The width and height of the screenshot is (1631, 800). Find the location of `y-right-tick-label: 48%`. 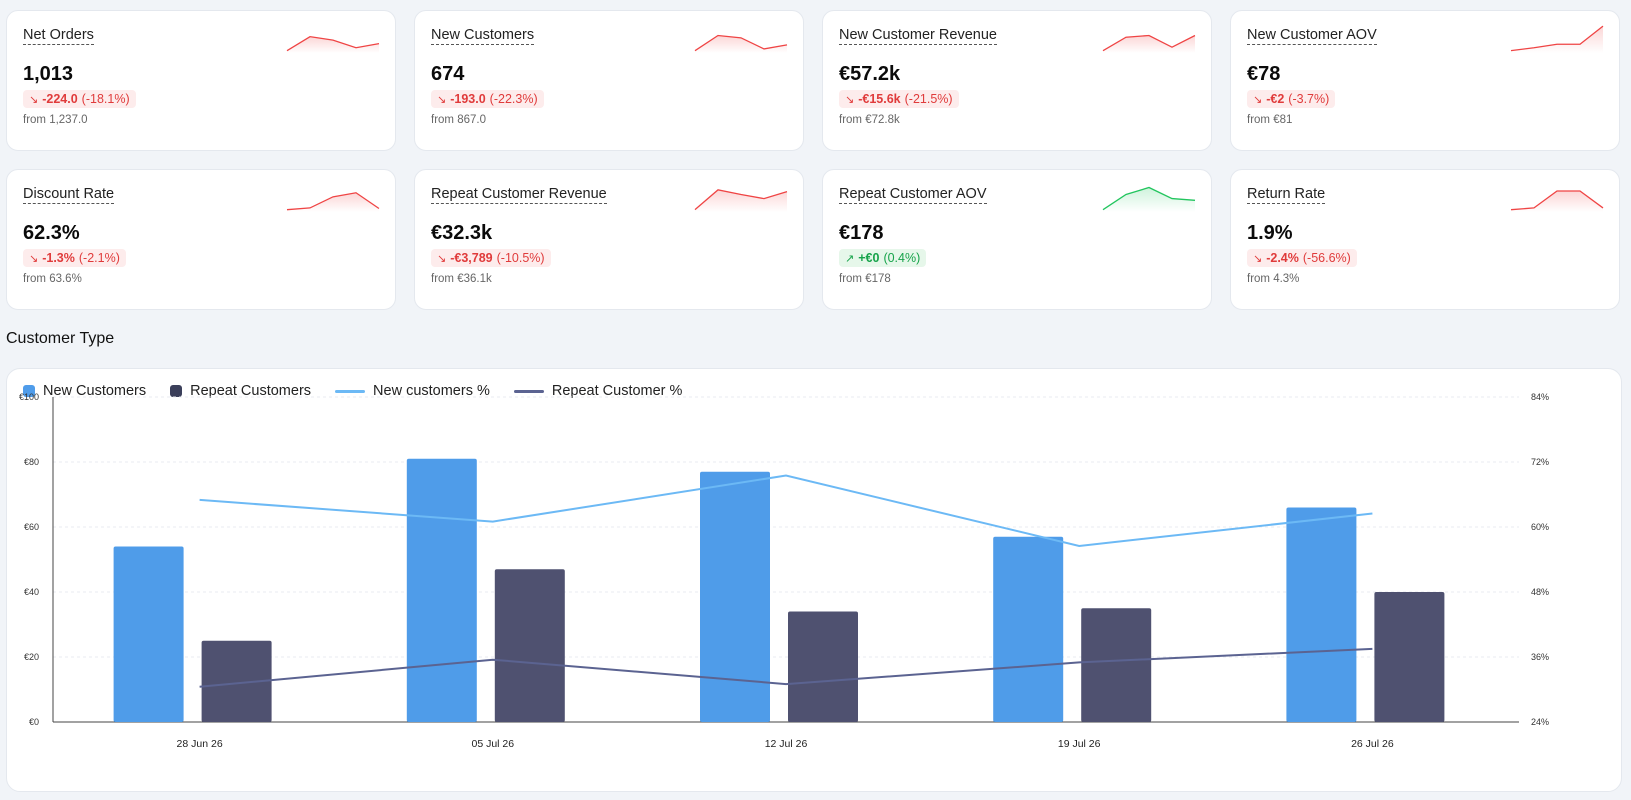

y-right-tick-label: 48% is located at coordinates (1540, 592).